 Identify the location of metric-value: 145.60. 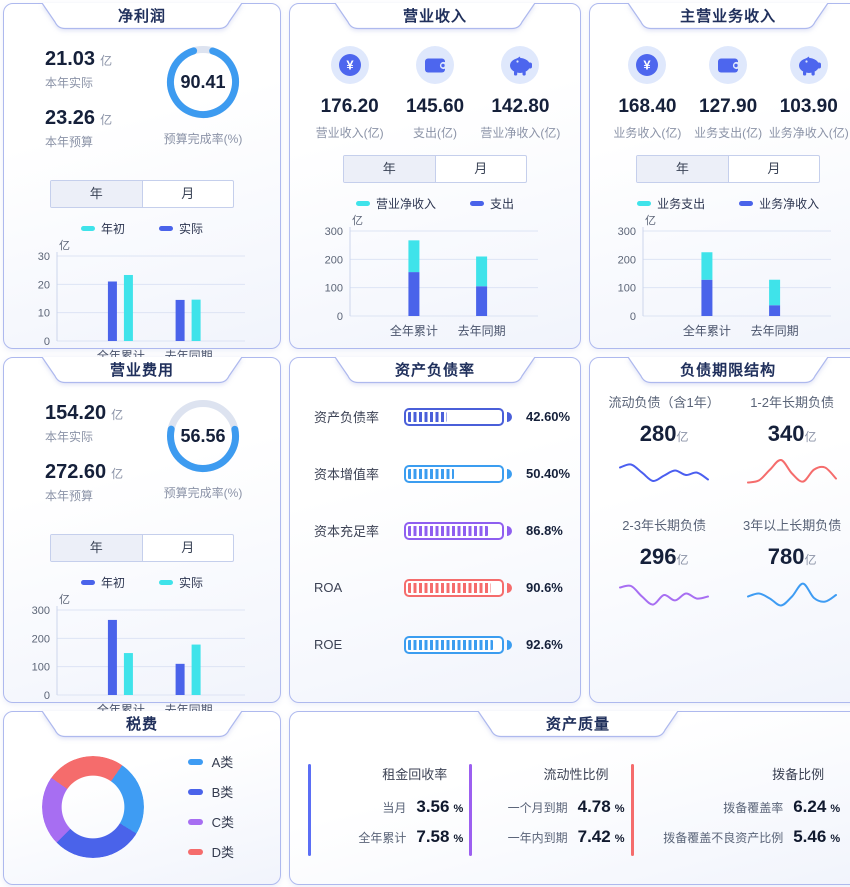
(435, 106).